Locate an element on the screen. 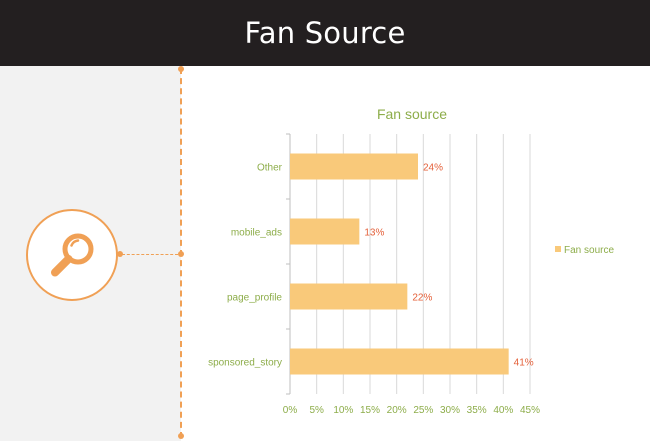 The width and height of the screenshot is (650, 441). x-tick-label: 5% is located at coordinates (316, 410).